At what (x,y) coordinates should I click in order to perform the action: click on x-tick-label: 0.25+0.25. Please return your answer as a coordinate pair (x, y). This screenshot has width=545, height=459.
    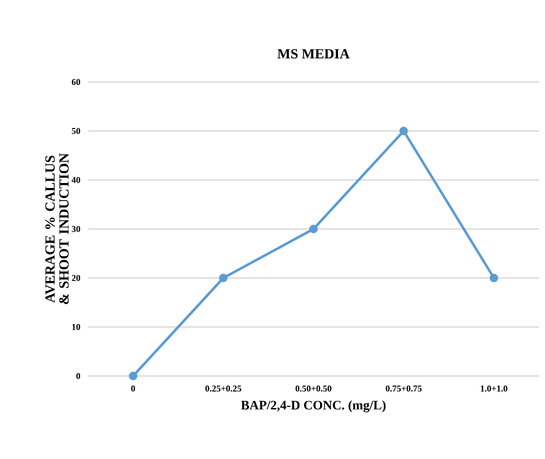
    Looking at the image, I should click on (223, 389).